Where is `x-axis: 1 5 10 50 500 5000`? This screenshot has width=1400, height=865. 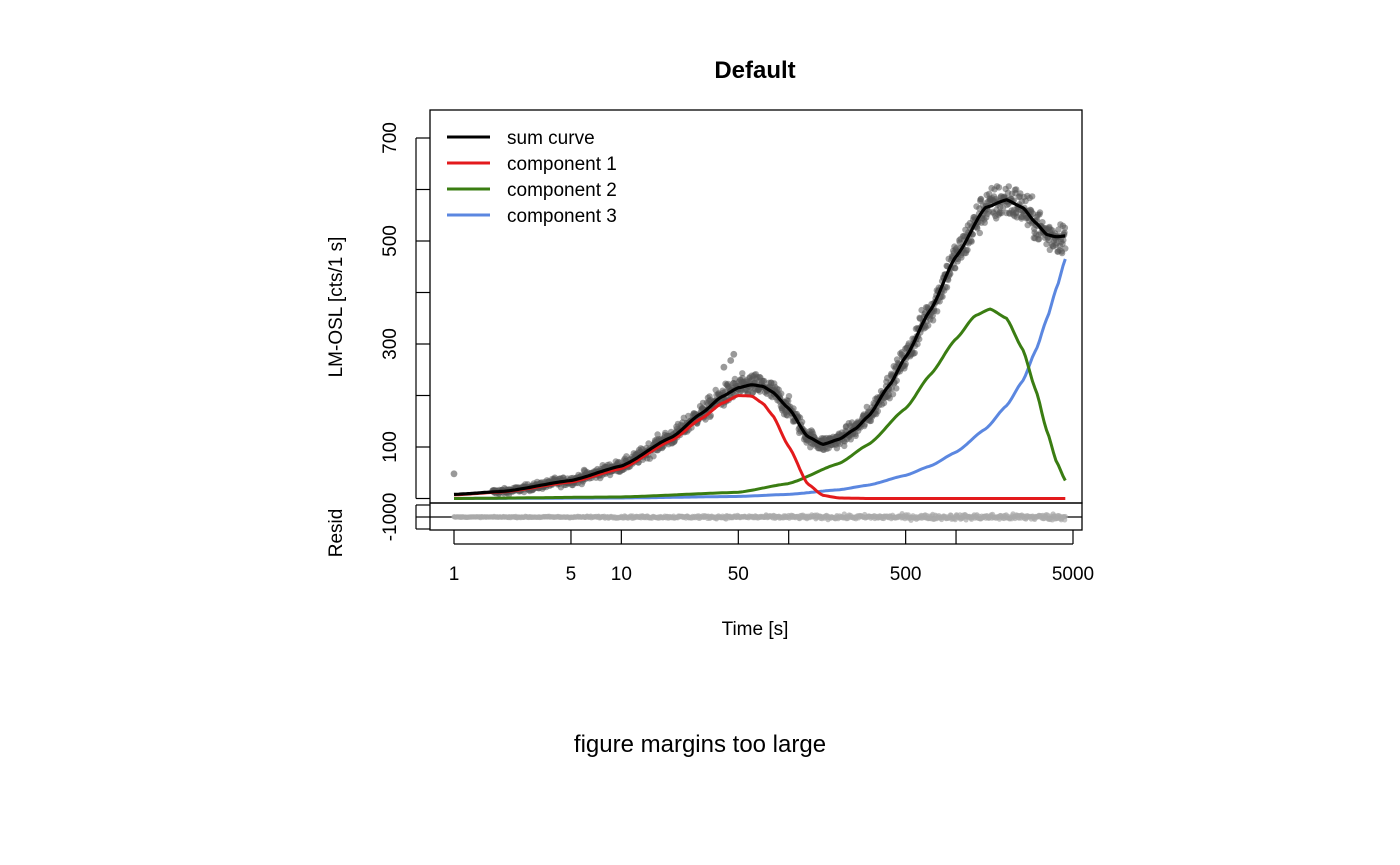
x-axis: 1 5 10 50 500 5000 is located at coordinates (771, 557).